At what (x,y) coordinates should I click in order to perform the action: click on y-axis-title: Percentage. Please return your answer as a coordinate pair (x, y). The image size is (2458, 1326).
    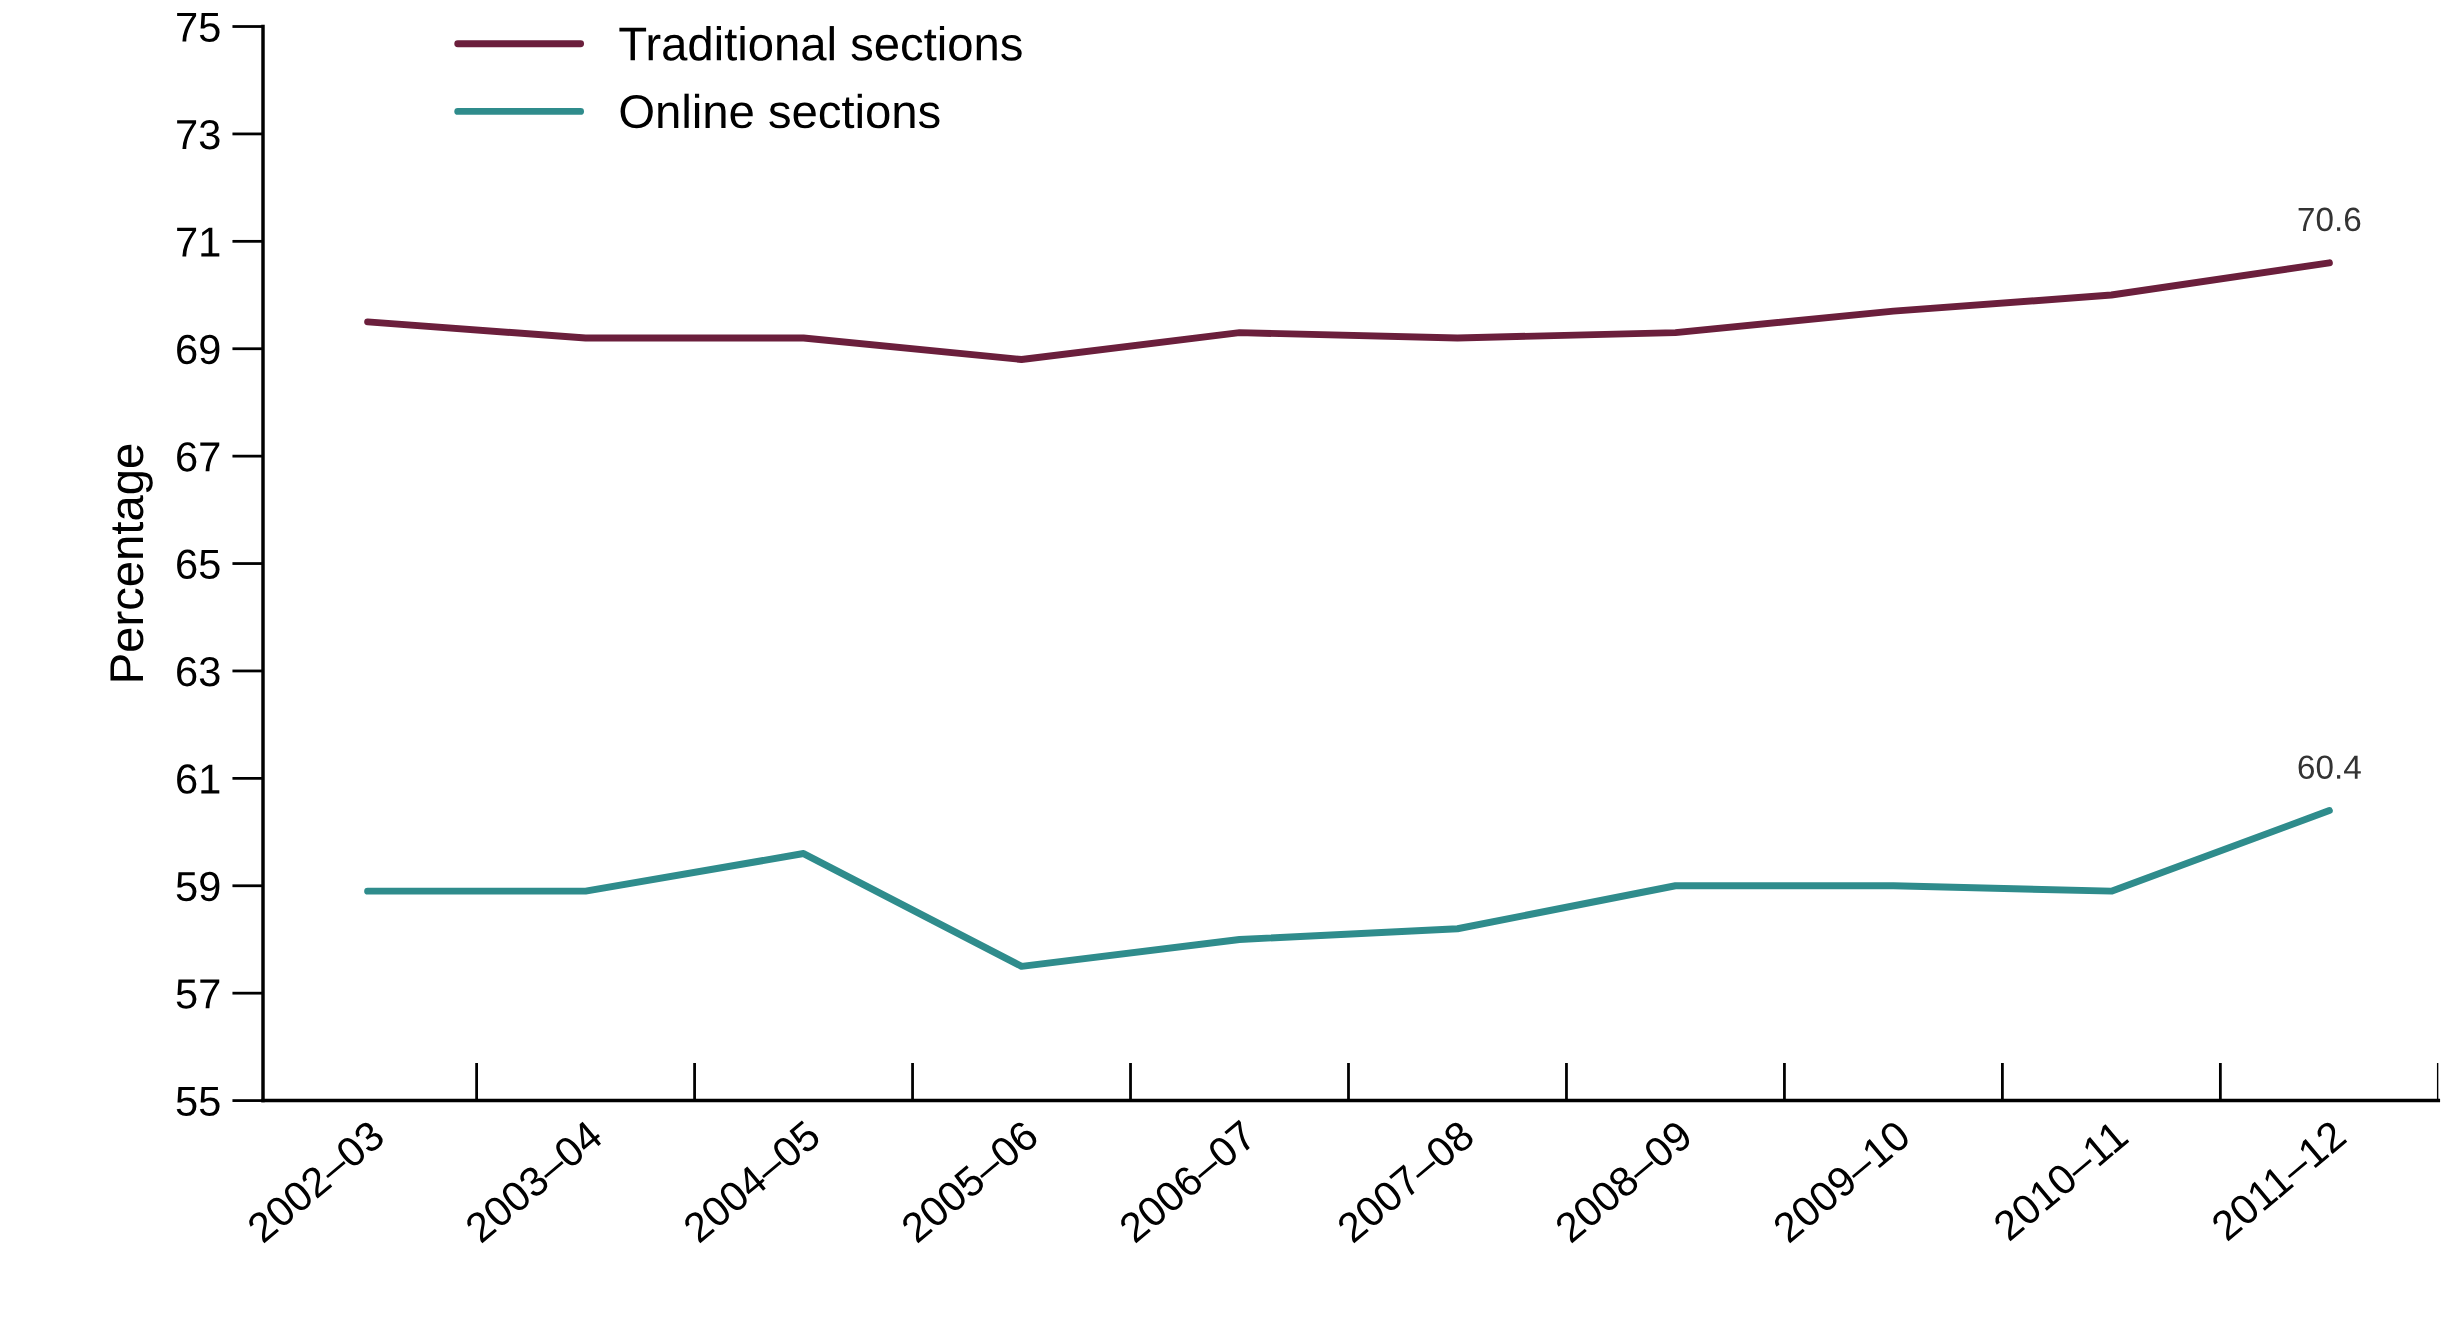
    Looking at the image, I should click on (131, 562).